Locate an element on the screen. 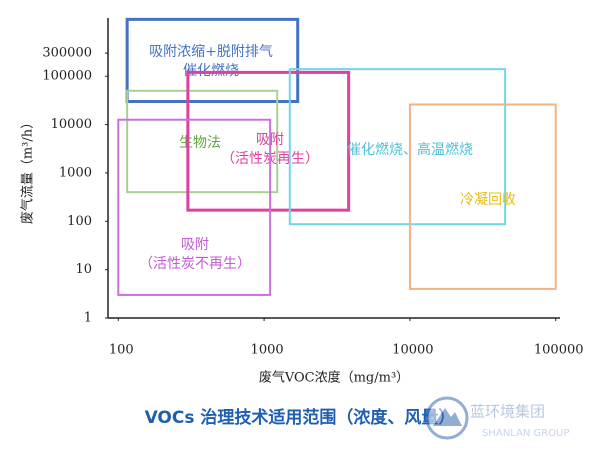  y-tick-label: 10 is located at coordinates (83, 269).